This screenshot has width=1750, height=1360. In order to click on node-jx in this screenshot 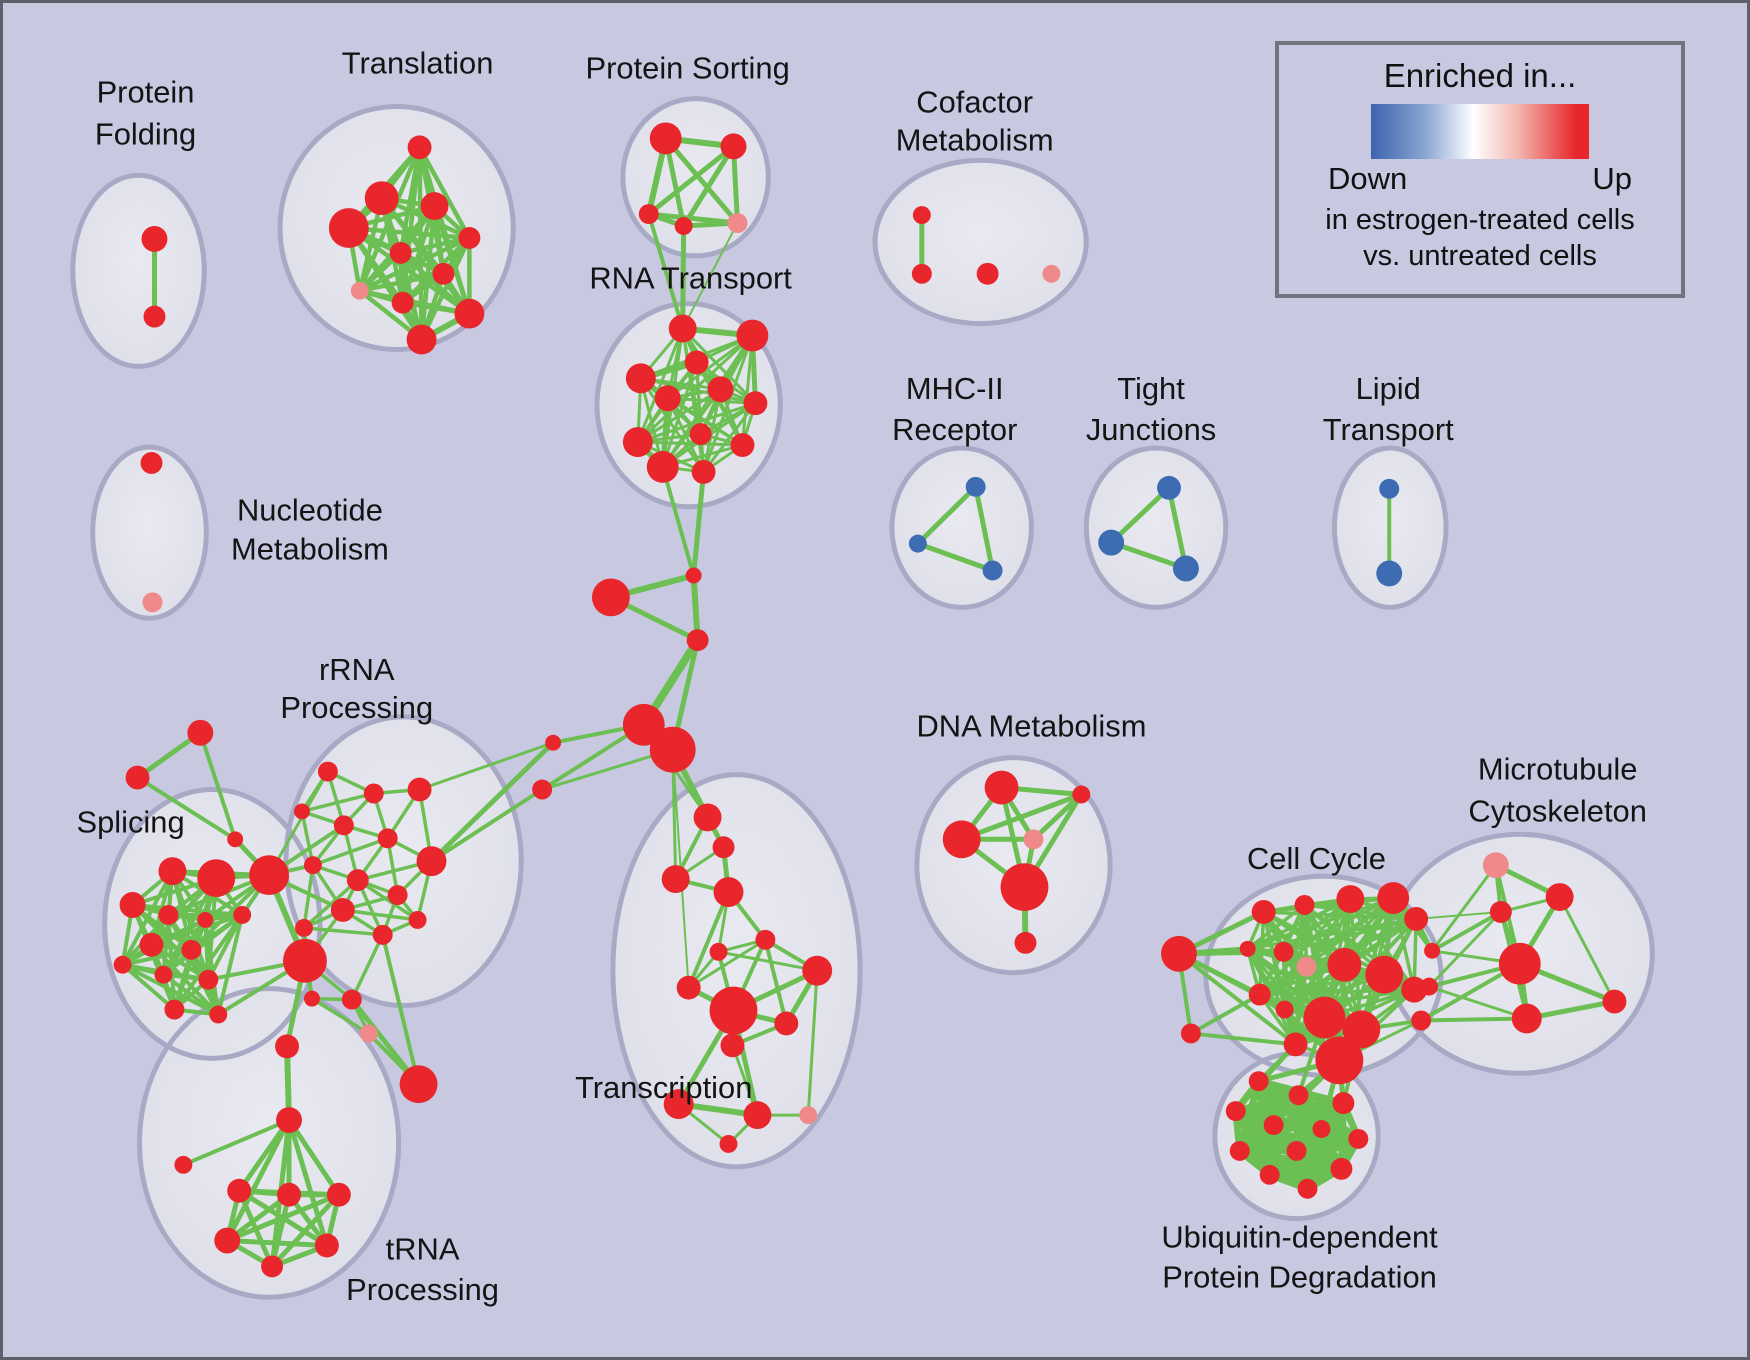, I will do `click(269, 875)`.